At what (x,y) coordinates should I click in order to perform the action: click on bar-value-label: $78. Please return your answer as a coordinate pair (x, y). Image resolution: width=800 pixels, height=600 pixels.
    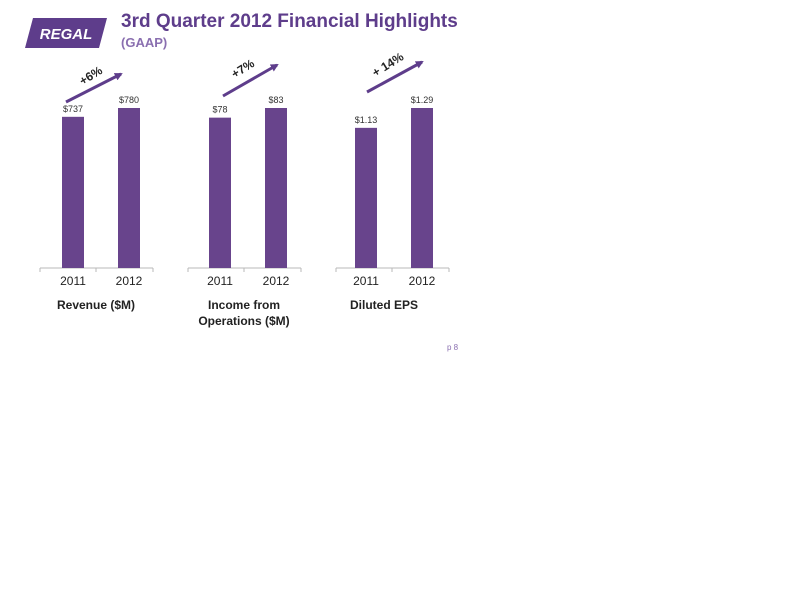
    Looking at the image, I should click on (219, 110).